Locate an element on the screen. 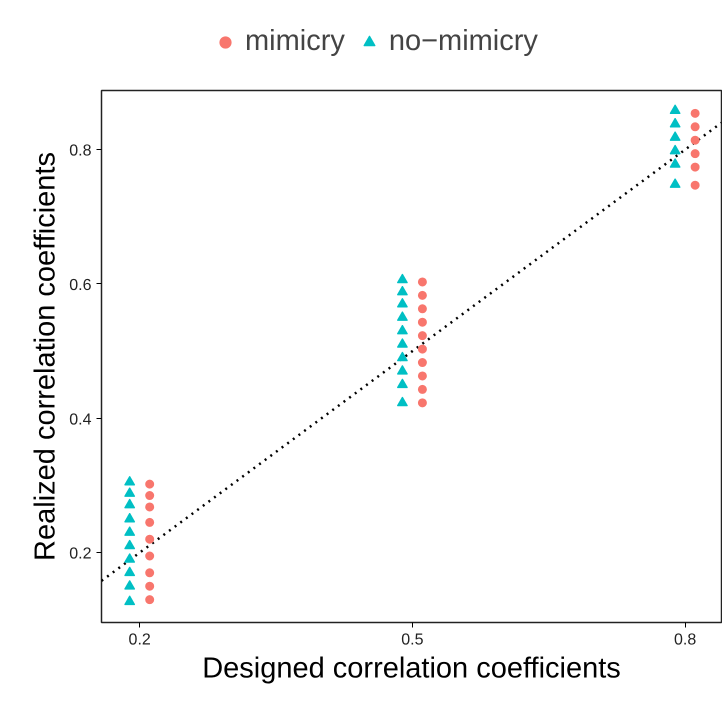 This screenshot has width=723, height=707. x-tick-label: 0.5 is located at coordinates (412, 640).